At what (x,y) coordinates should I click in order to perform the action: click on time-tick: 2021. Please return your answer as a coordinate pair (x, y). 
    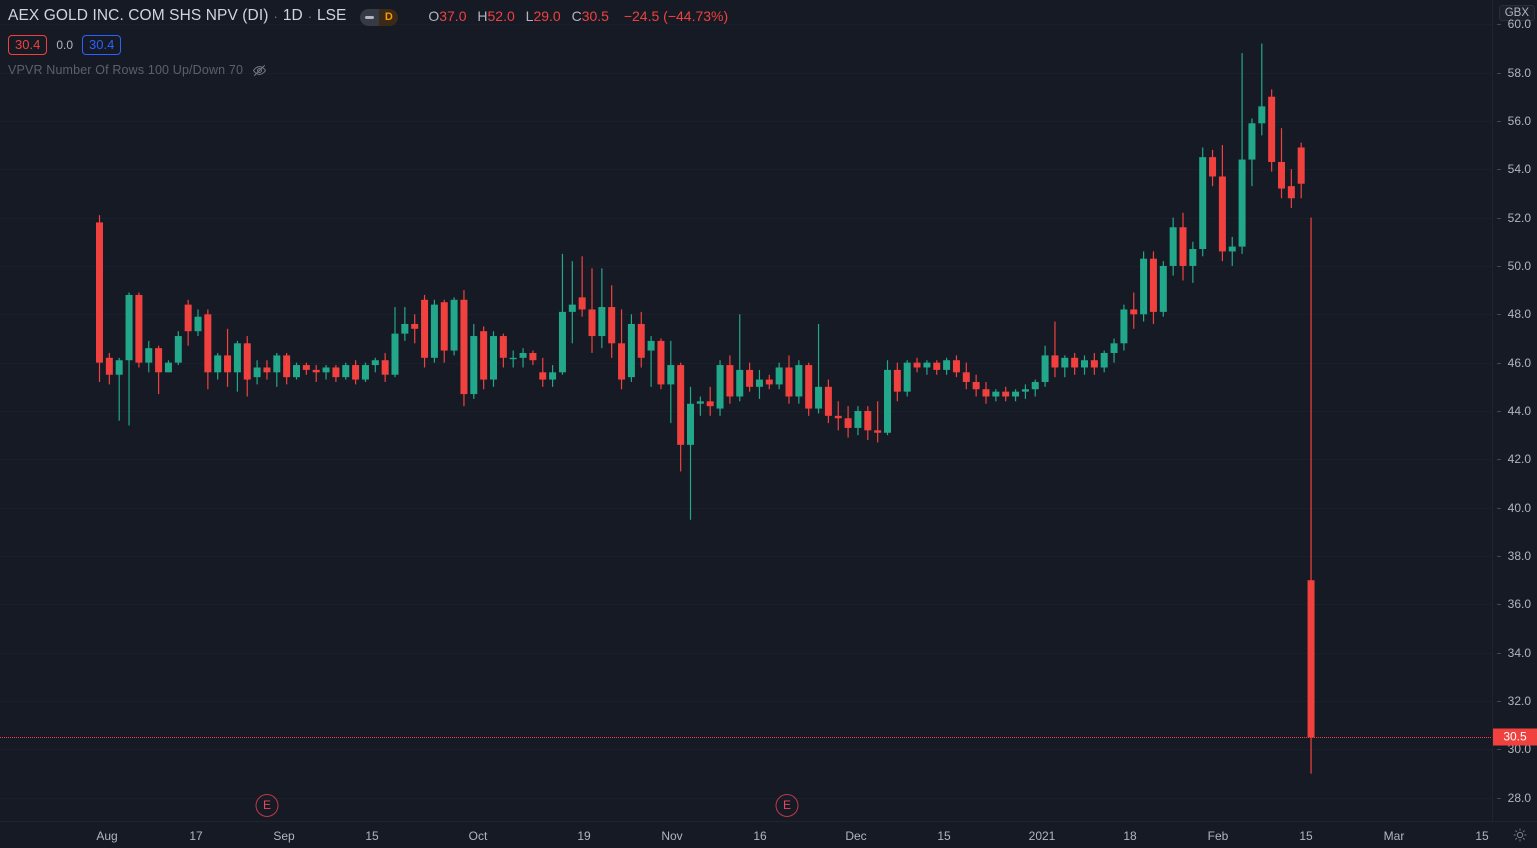
    Looking at the image, I should click on (1042, 836).